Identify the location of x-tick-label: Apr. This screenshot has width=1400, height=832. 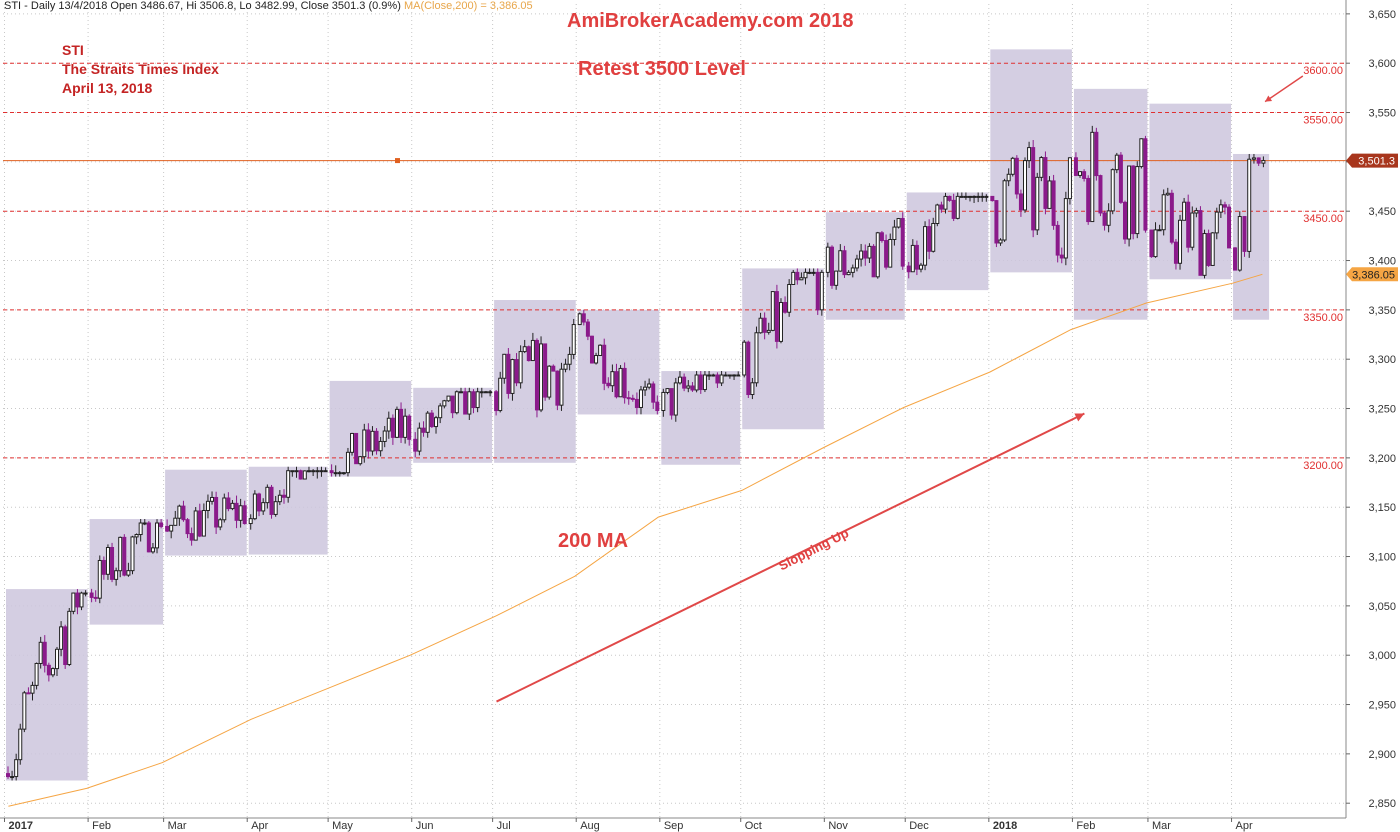
(1244, 826).